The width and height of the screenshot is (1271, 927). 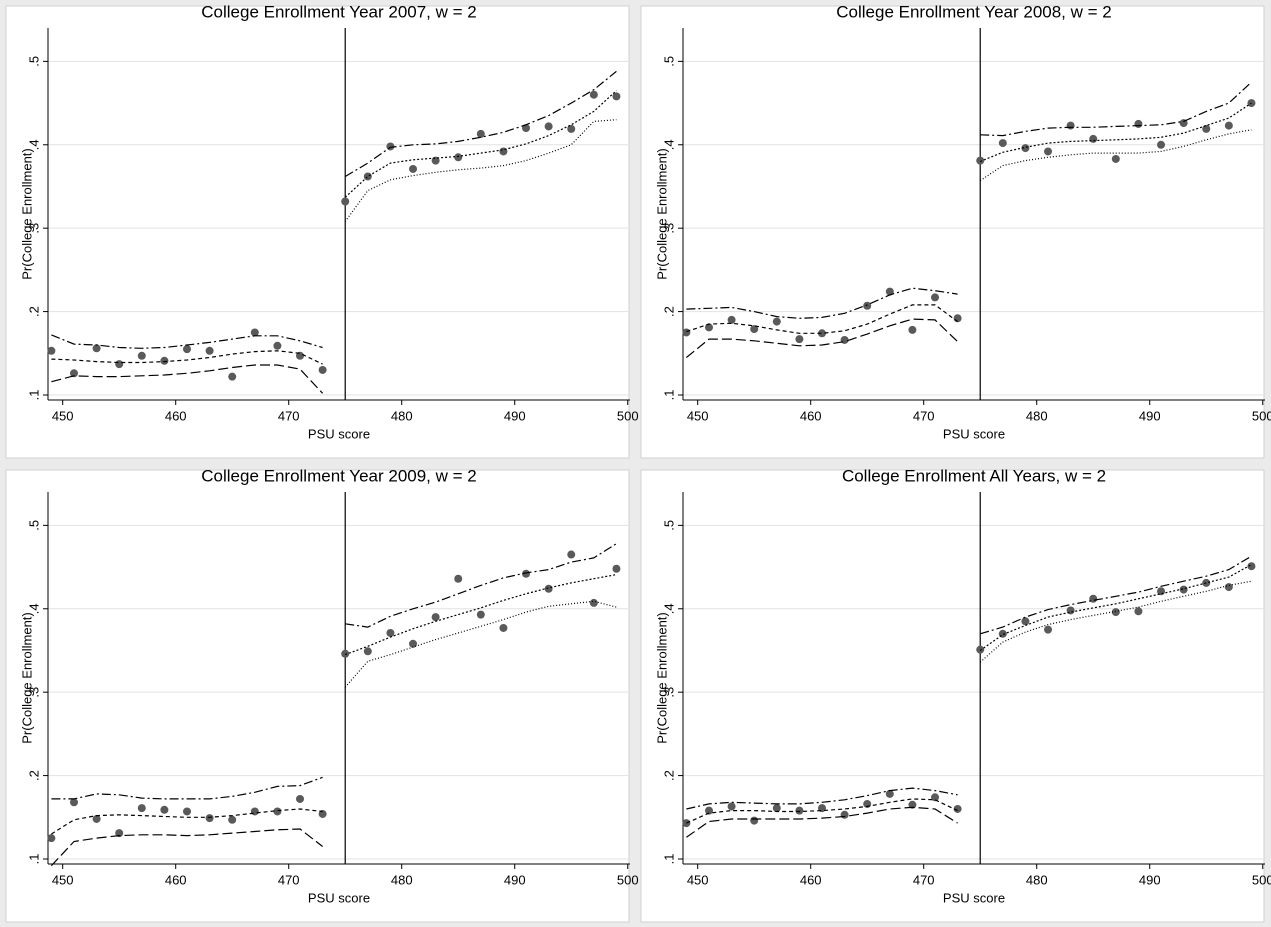 What do you see at coordinates (628, 415) in the screenshot?
I see `x-tick-label: 500` at bounding box center [628, 415].